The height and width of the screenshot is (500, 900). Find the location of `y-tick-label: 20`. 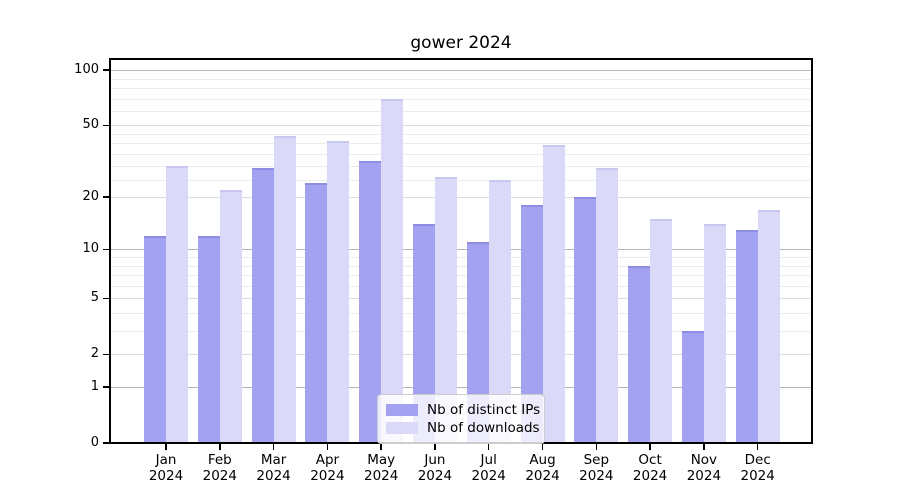

y-tick-label: 20 is located at coordinates (90, 197).